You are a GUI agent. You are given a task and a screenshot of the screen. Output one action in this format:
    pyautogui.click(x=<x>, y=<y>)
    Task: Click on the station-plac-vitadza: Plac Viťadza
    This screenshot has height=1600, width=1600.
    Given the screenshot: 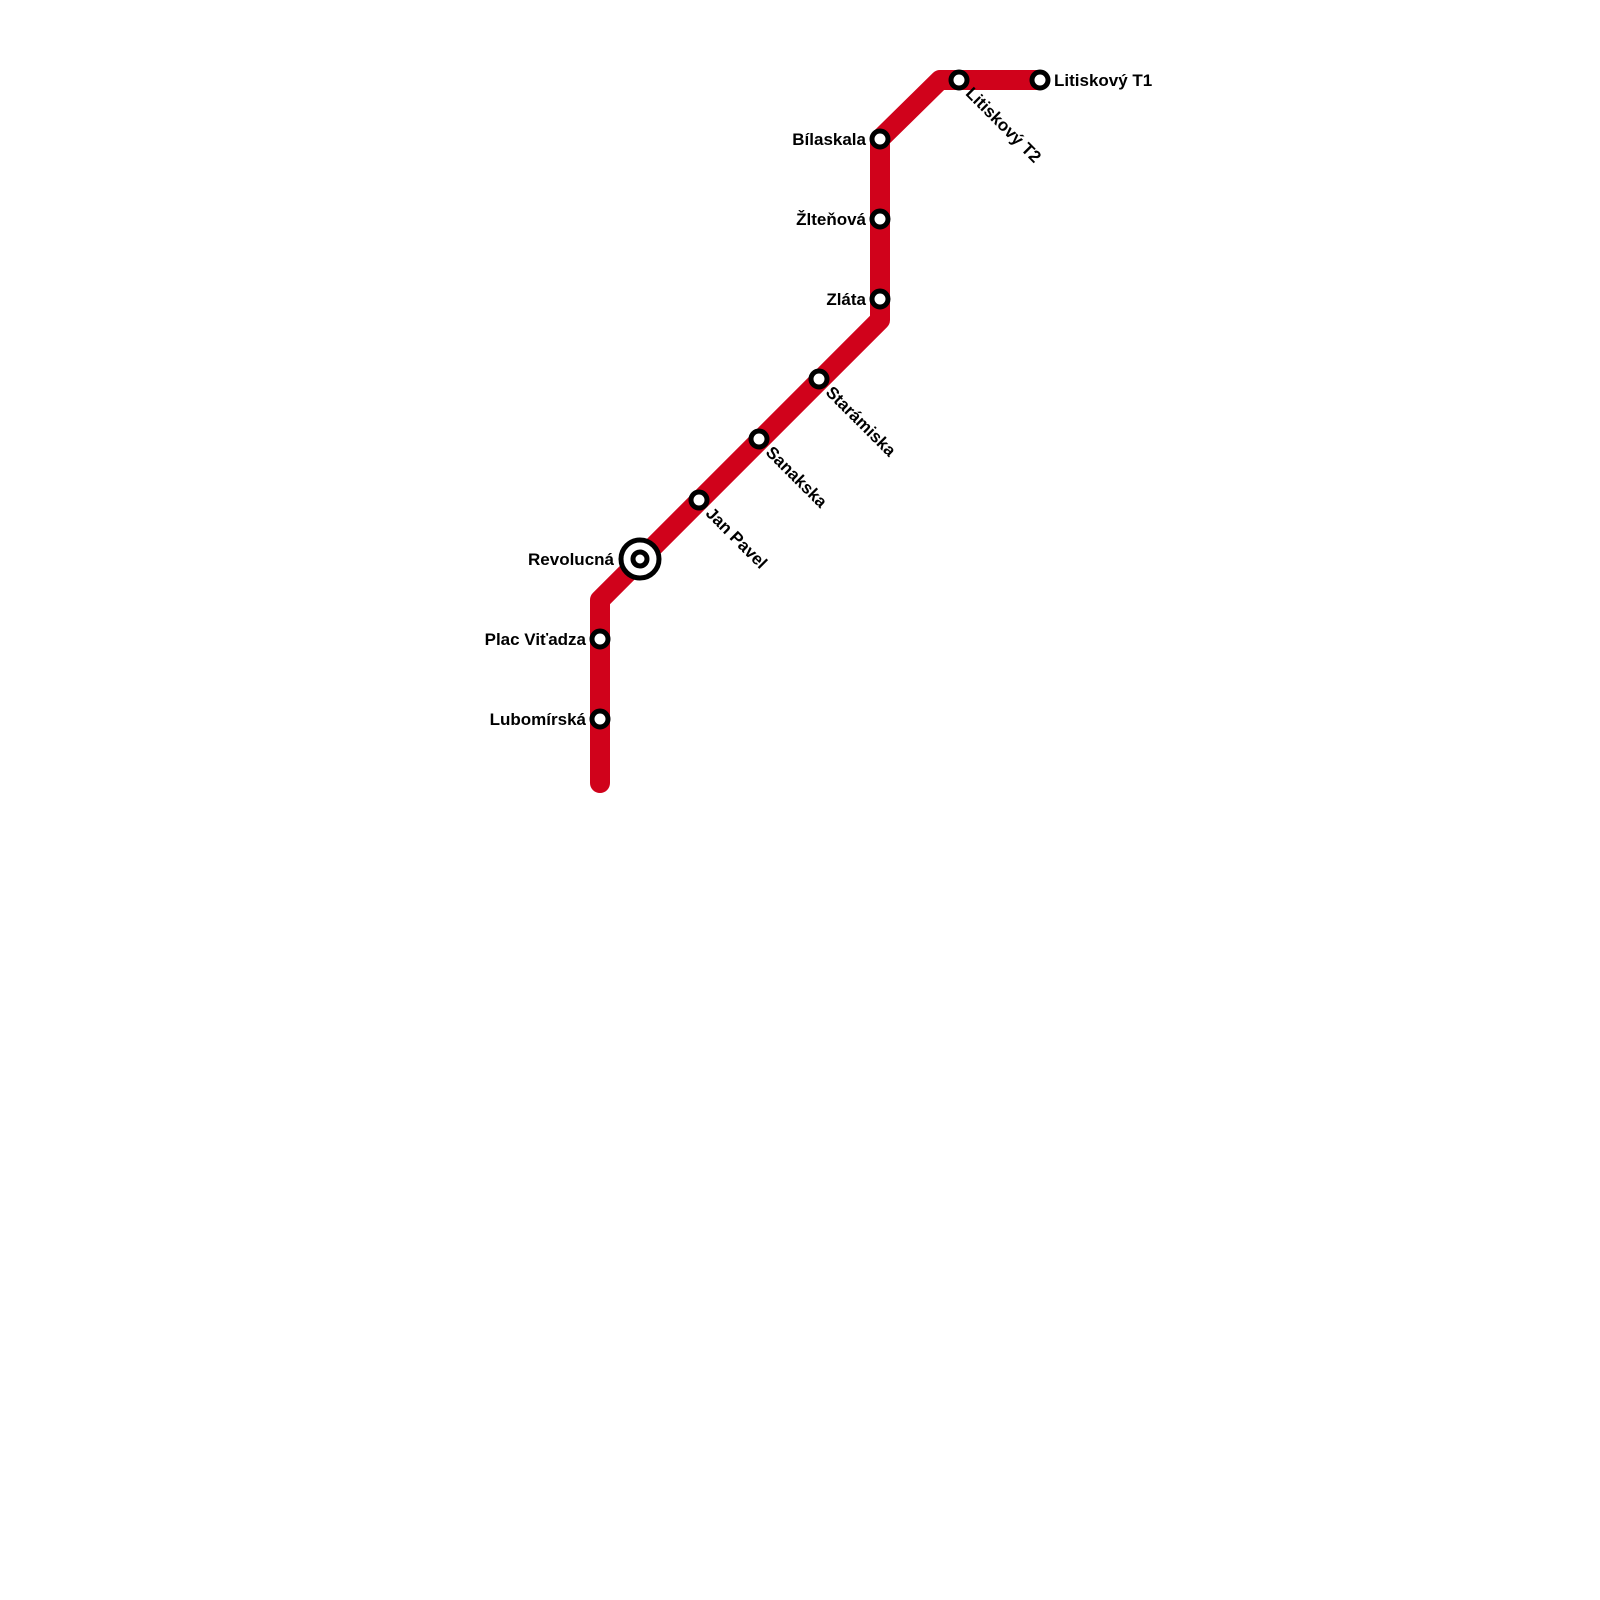 What is the action you would take?
    pyautogui.click(x=548, y=639)
    